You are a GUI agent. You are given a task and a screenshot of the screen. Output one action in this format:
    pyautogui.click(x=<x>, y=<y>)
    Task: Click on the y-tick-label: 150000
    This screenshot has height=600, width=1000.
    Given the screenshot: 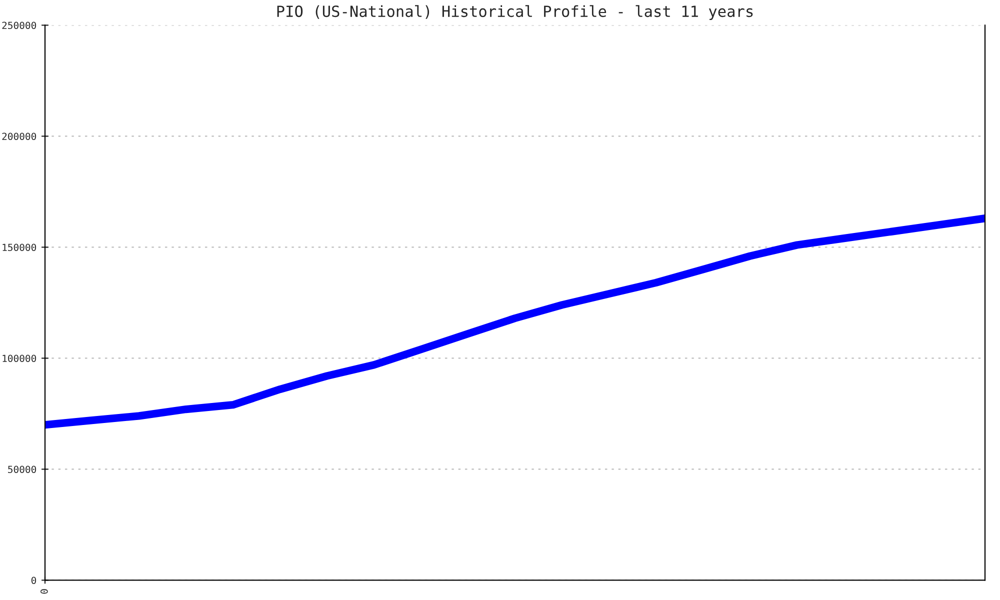 What is the action you would take?
    pyautogui.click(x=19, y=248)
    